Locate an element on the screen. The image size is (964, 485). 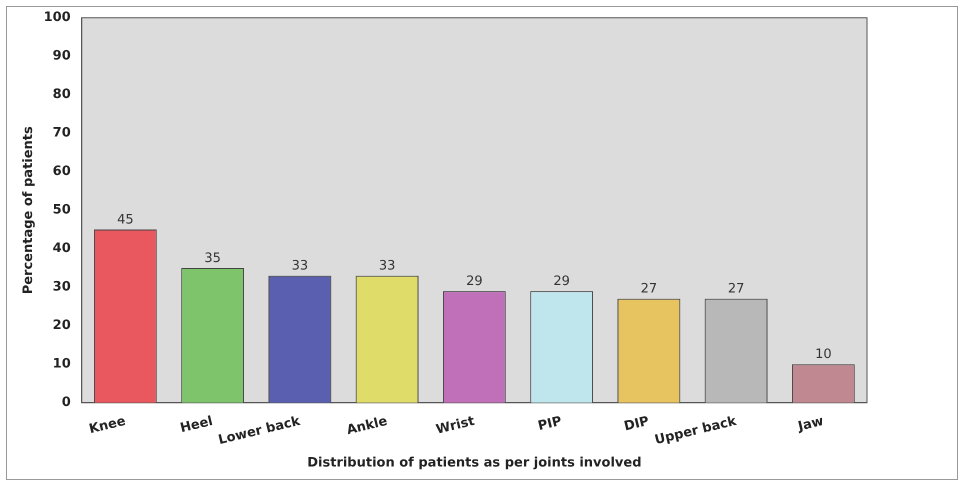
data-label: 35 is located at coordinates (212, 258).